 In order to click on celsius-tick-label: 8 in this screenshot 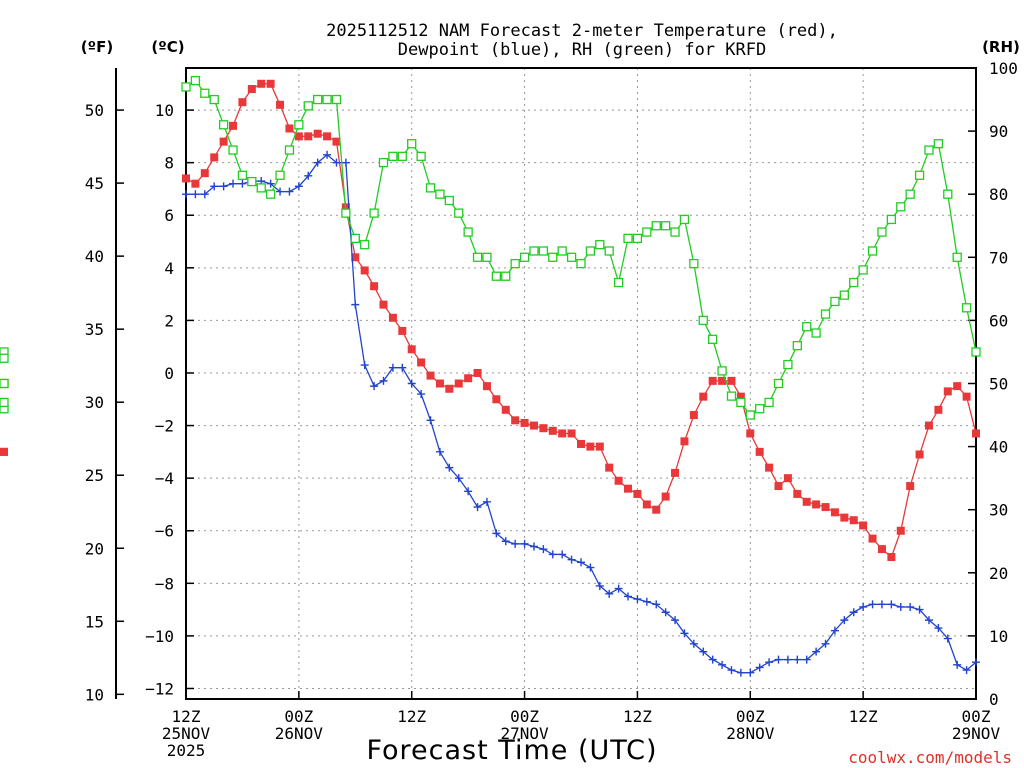, I will do `click(169, 163)`.